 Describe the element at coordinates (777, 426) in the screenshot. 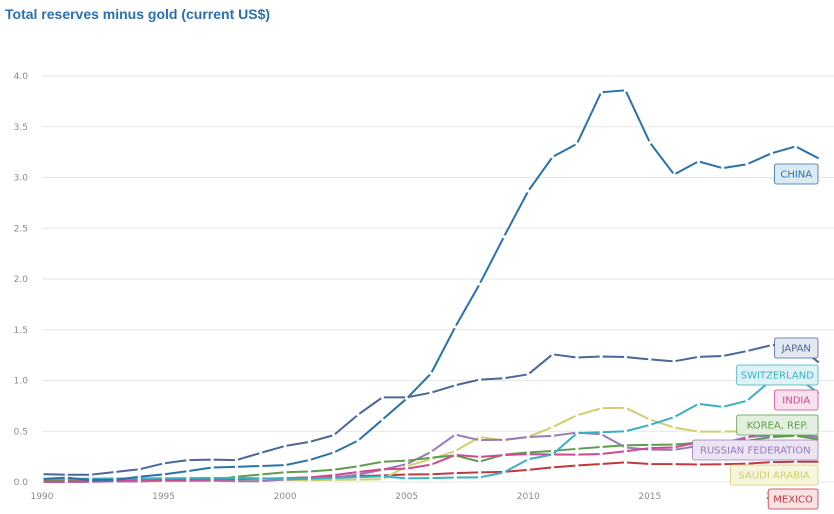

I see `series-label-korea-rep: KOREA, REP.` at that location.